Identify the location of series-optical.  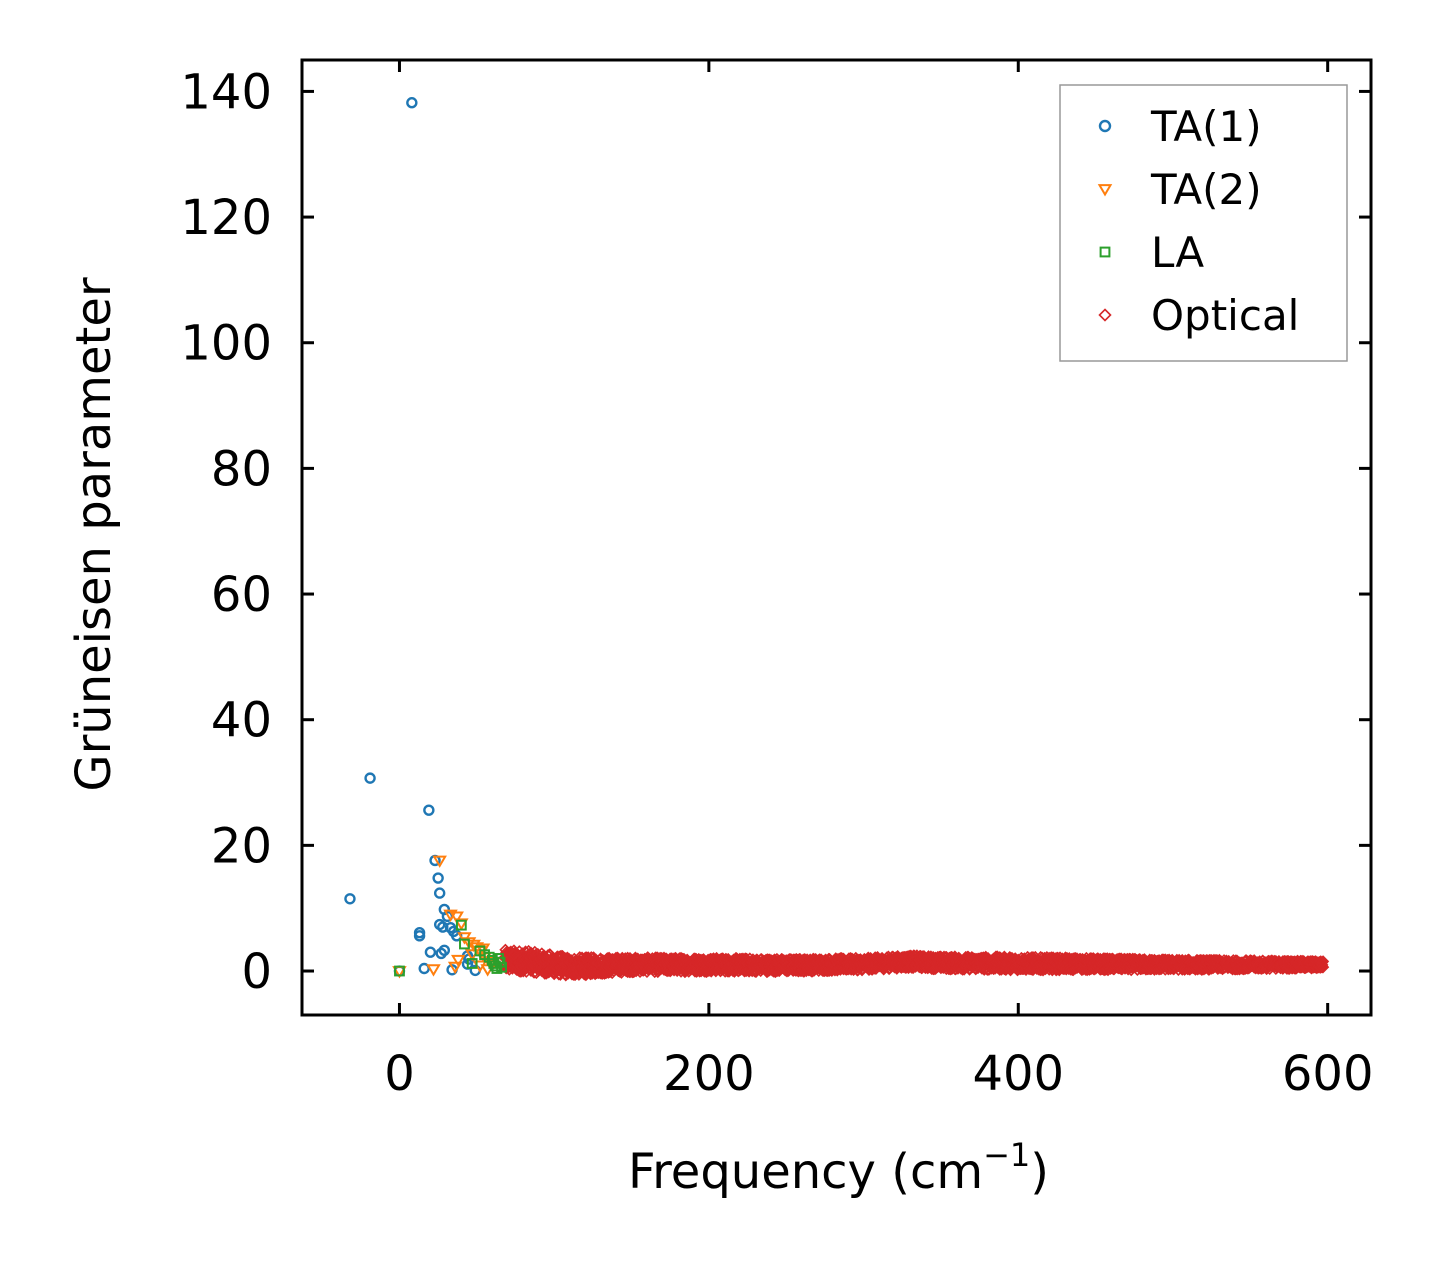
(914, 962).